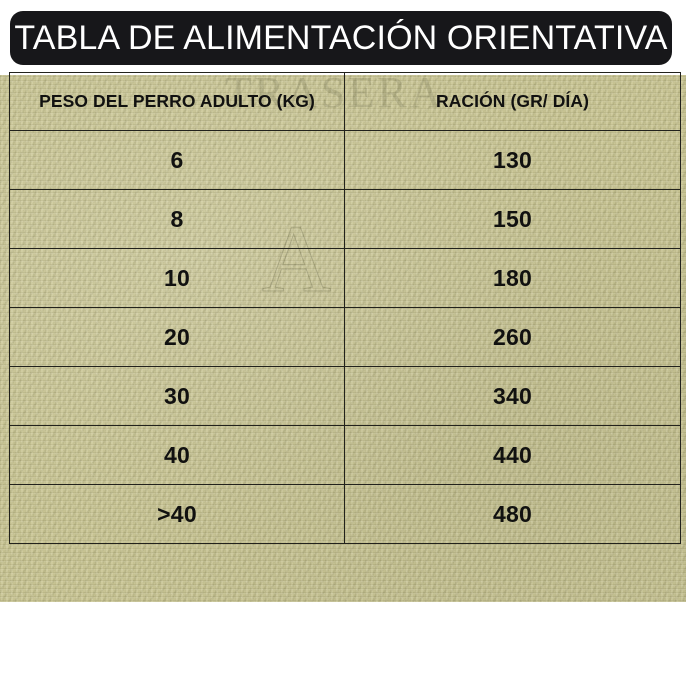 This screenshot has height=686, width=686. Describe the element at coordinates (512, 396) in the screenshot. I see `cell-ration: 340` at that location.